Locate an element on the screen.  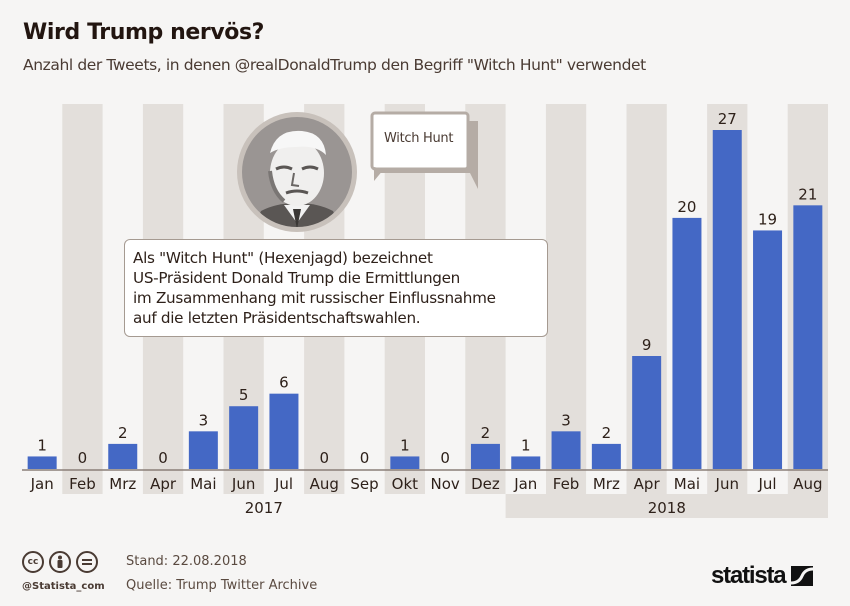
year-bands is located at coordinates (666, 494).